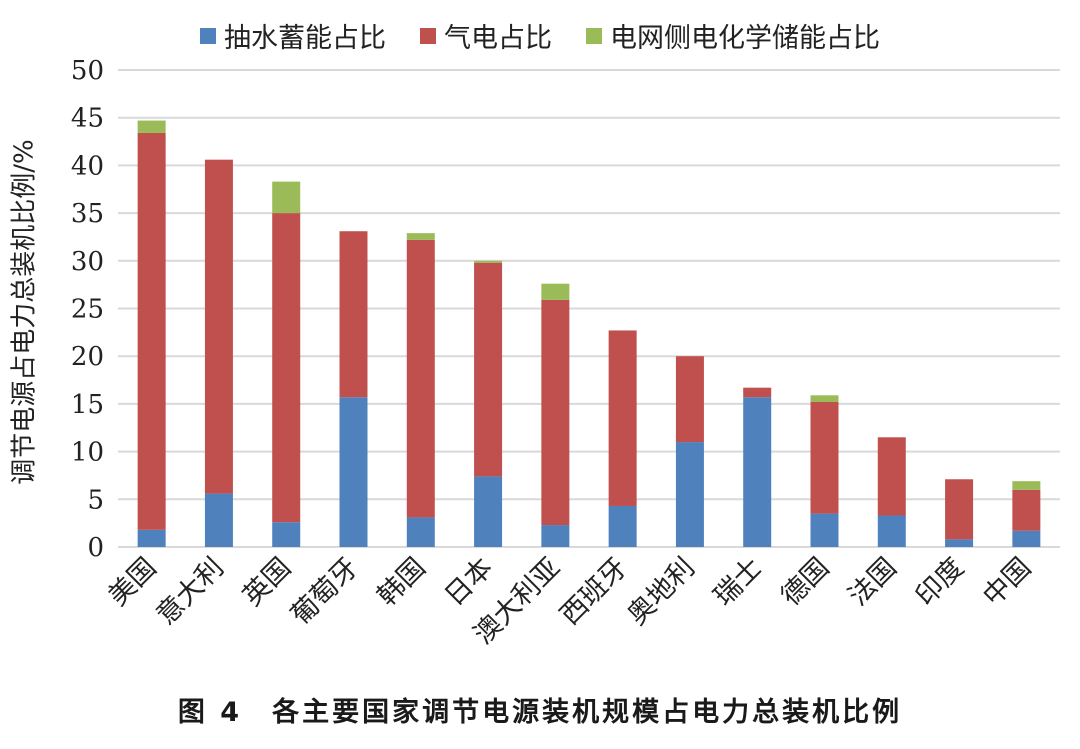 This screenshot has width=1080, height=749. I want to click on x-tick-label: 奥地利, so click(661, 591).